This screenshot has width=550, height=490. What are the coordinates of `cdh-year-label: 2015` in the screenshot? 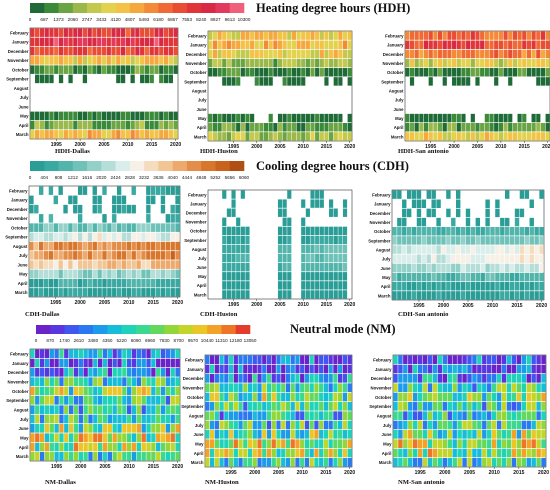 It's located at (153, 303).